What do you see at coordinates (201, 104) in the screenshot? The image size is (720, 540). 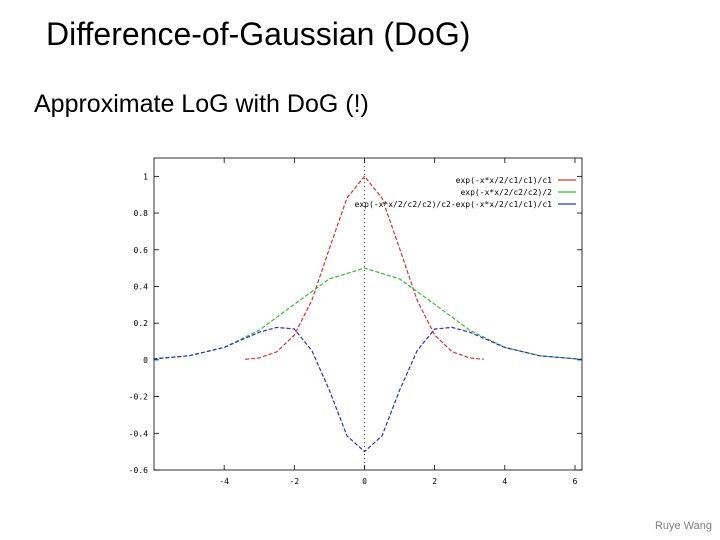 I see `slide-subtitle: Approximate LoG with DoG (!)` at bounding box center [201, 104].